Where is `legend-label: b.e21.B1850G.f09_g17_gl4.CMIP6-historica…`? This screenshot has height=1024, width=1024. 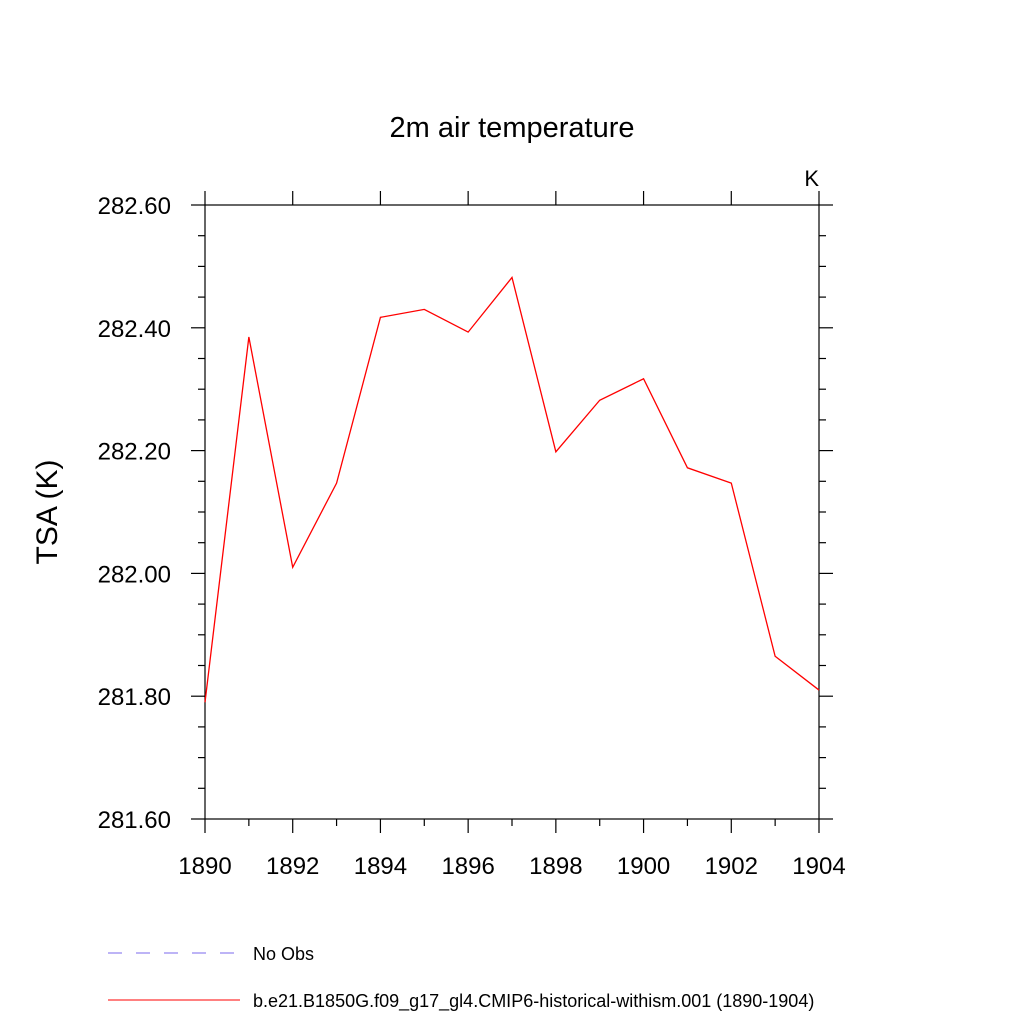
legend-label: b.e21.B1850G.f09_g17_gl4.CMIP6-historica… is located at coordinates (533, 1001).